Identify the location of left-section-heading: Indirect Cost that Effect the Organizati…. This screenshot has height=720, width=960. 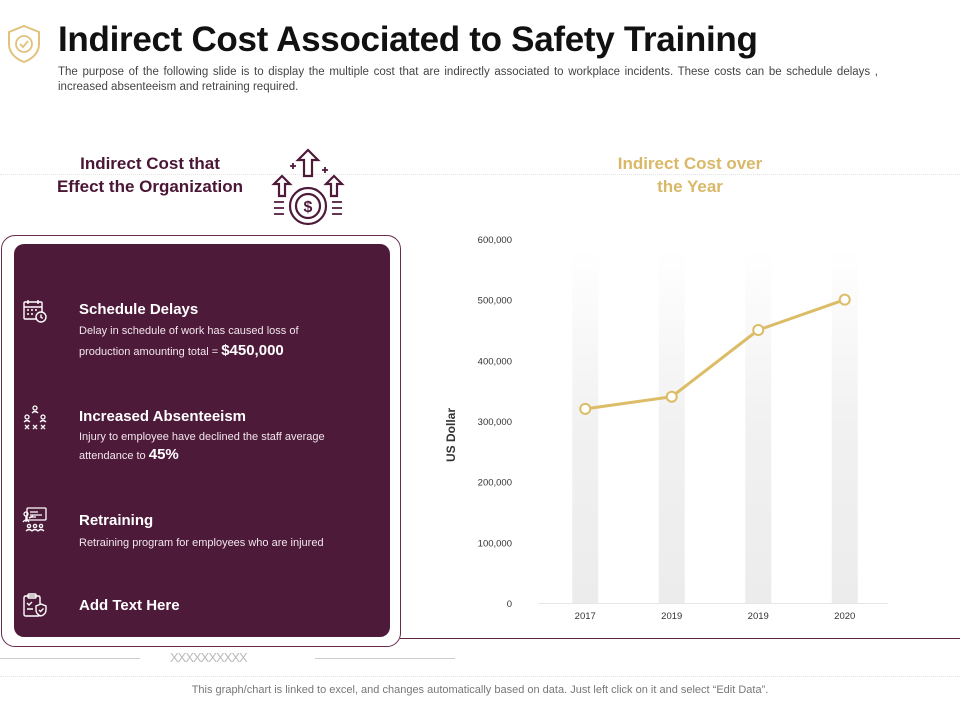
(150, 175).